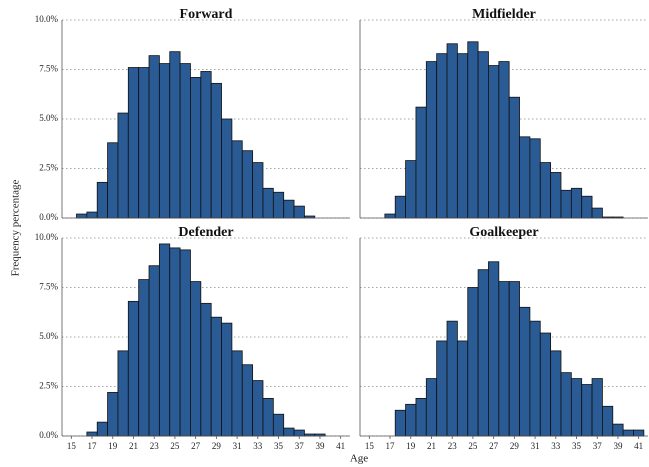  What do you see at coordinates (206, 14) in the screenshot?
I see `panel-title: Forward` at bounding box center [206, 14].